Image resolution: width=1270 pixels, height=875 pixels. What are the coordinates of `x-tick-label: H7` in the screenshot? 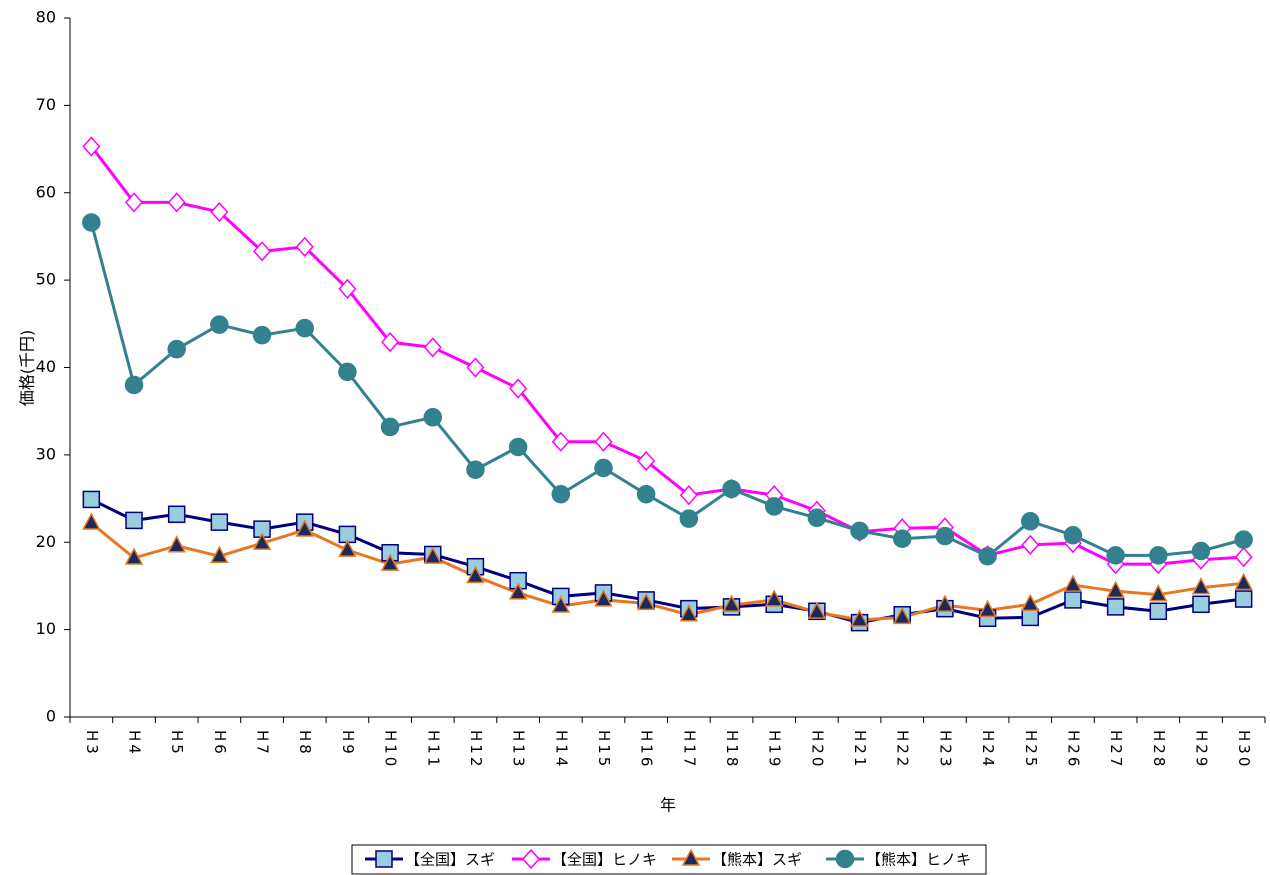 It's located at (263, 743).